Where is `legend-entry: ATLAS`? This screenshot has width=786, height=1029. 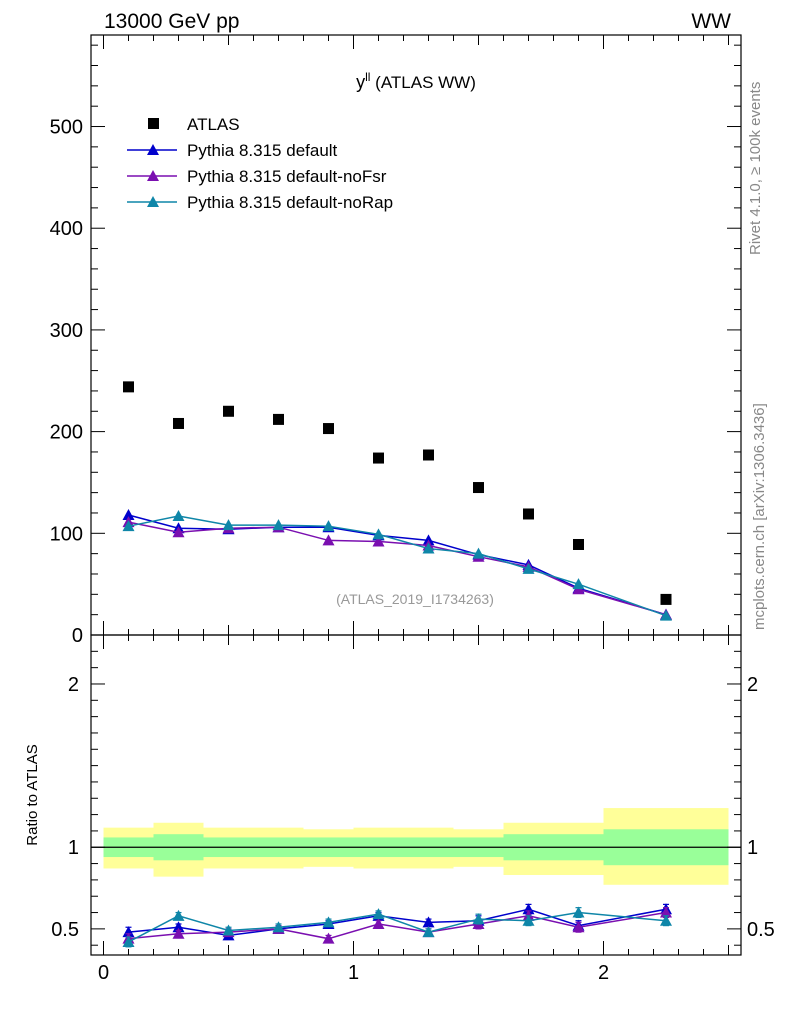
legend-entry: ATLAS is located at coordinates (194, 124).